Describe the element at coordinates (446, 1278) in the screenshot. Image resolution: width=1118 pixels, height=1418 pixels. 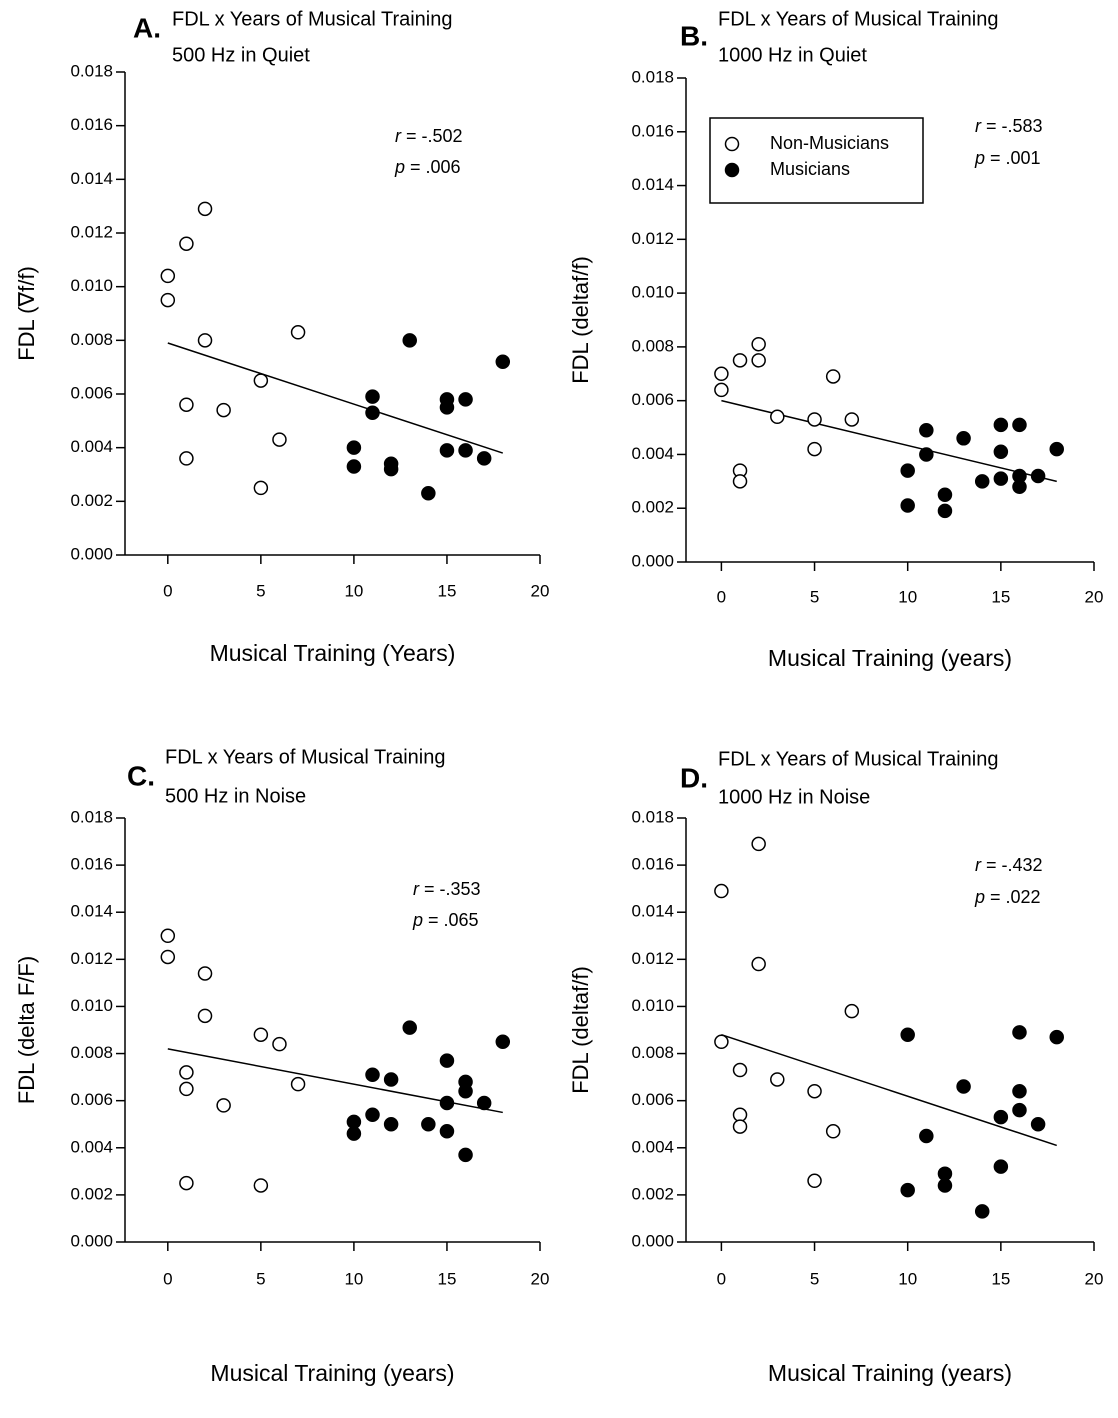
I see `x-tick-label: 15` at that location.